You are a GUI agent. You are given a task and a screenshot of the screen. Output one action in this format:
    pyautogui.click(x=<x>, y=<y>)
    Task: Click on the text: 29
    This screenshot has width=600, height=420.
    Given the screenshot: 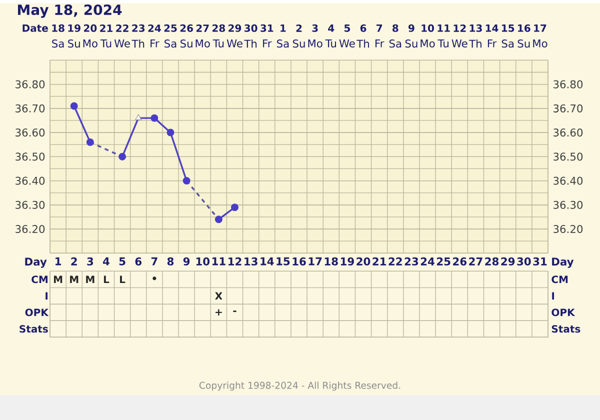 What is the action you would take?
    pyautogui.click(x=235, y=28)
    